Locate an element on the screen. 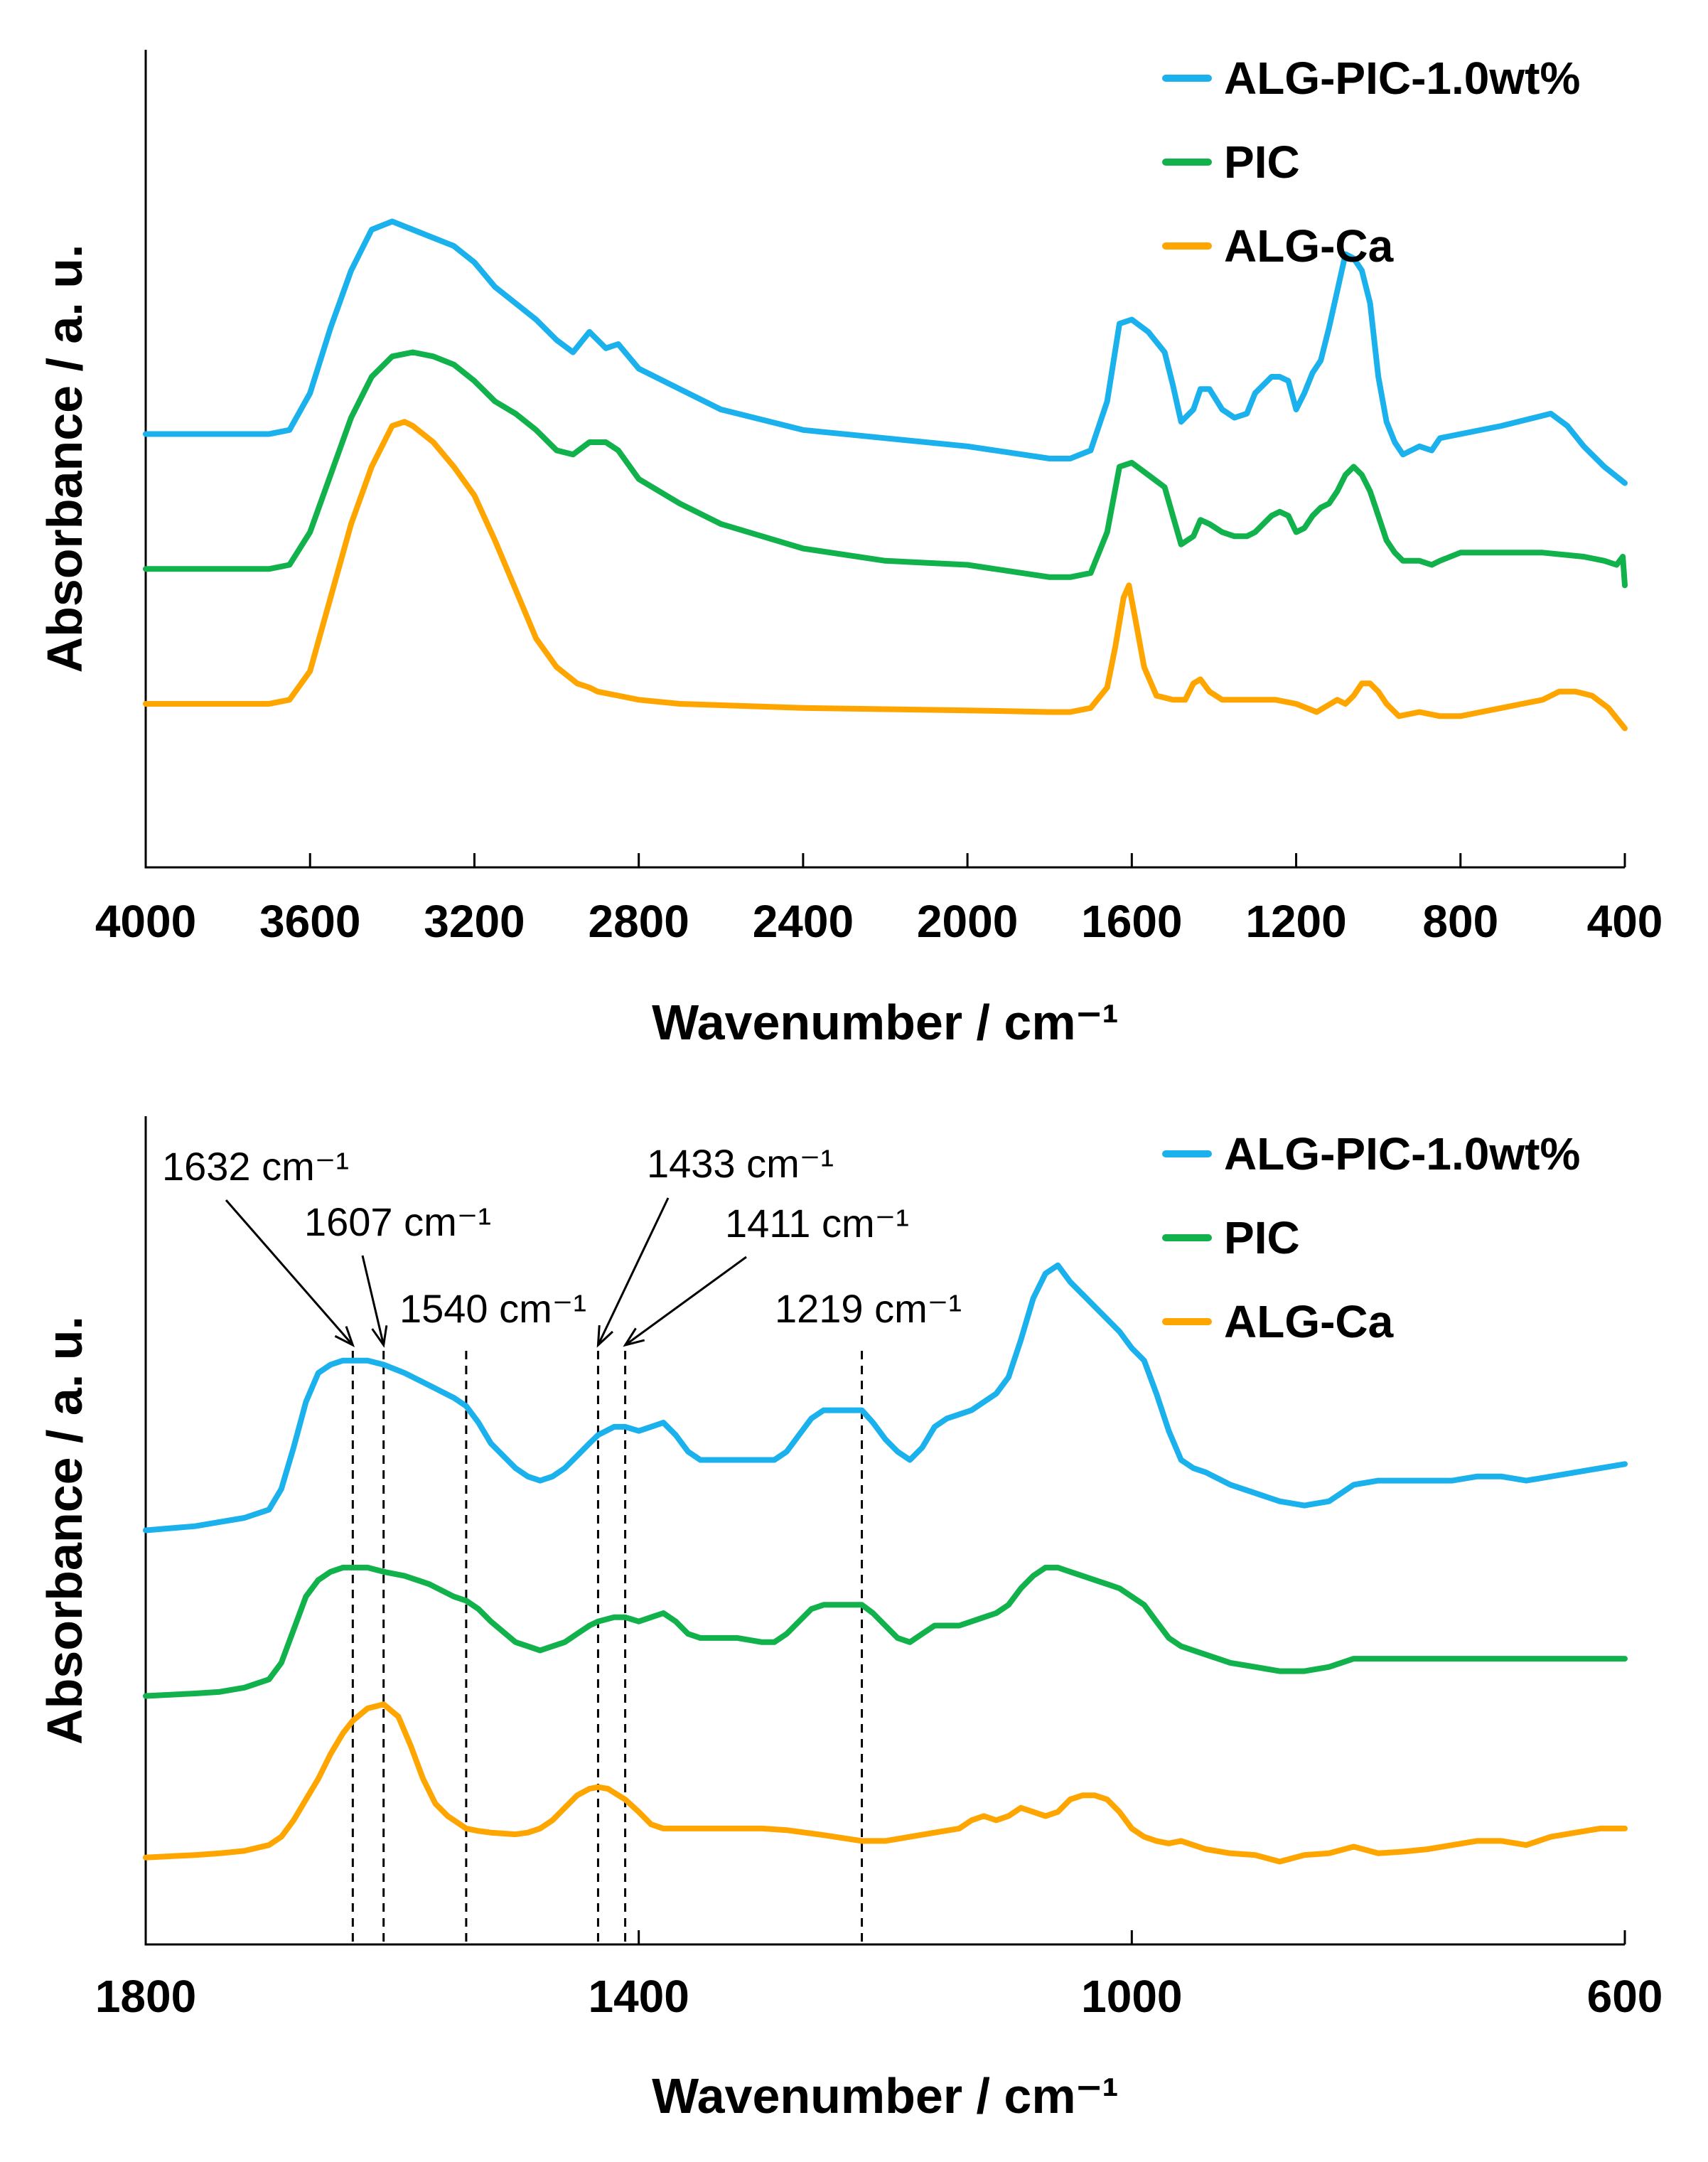 This screenshot has height=2162, width=1708. x-tick-label: 3600 is located at coordinates (309, 921).